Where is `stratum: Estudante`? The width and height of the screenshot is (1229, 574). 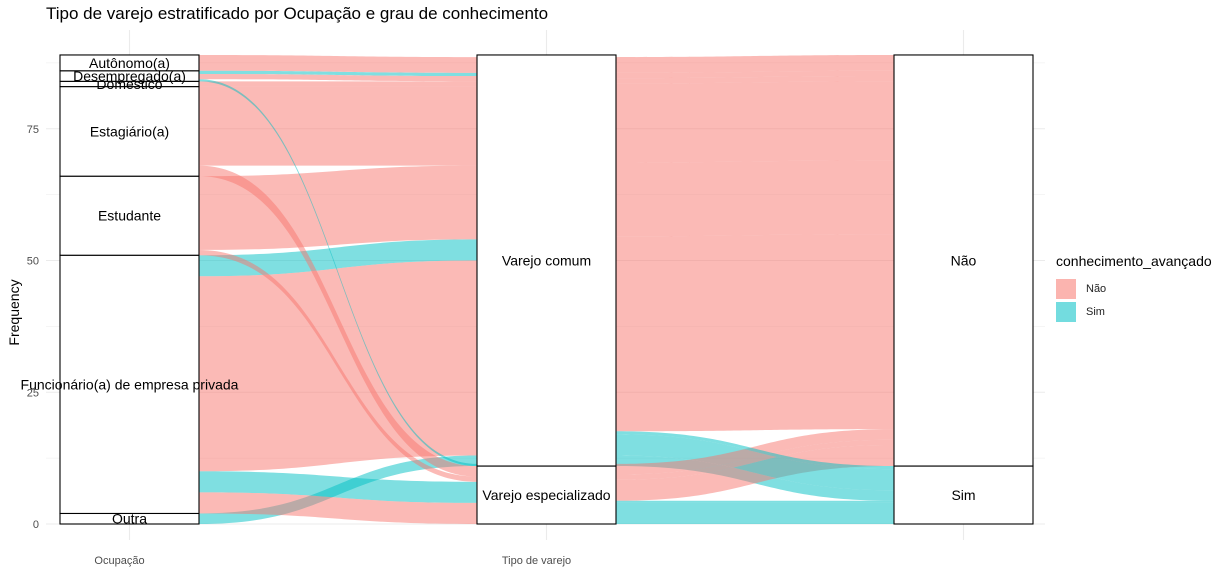
stratum: Estudante is located at coordinates (129, 215).